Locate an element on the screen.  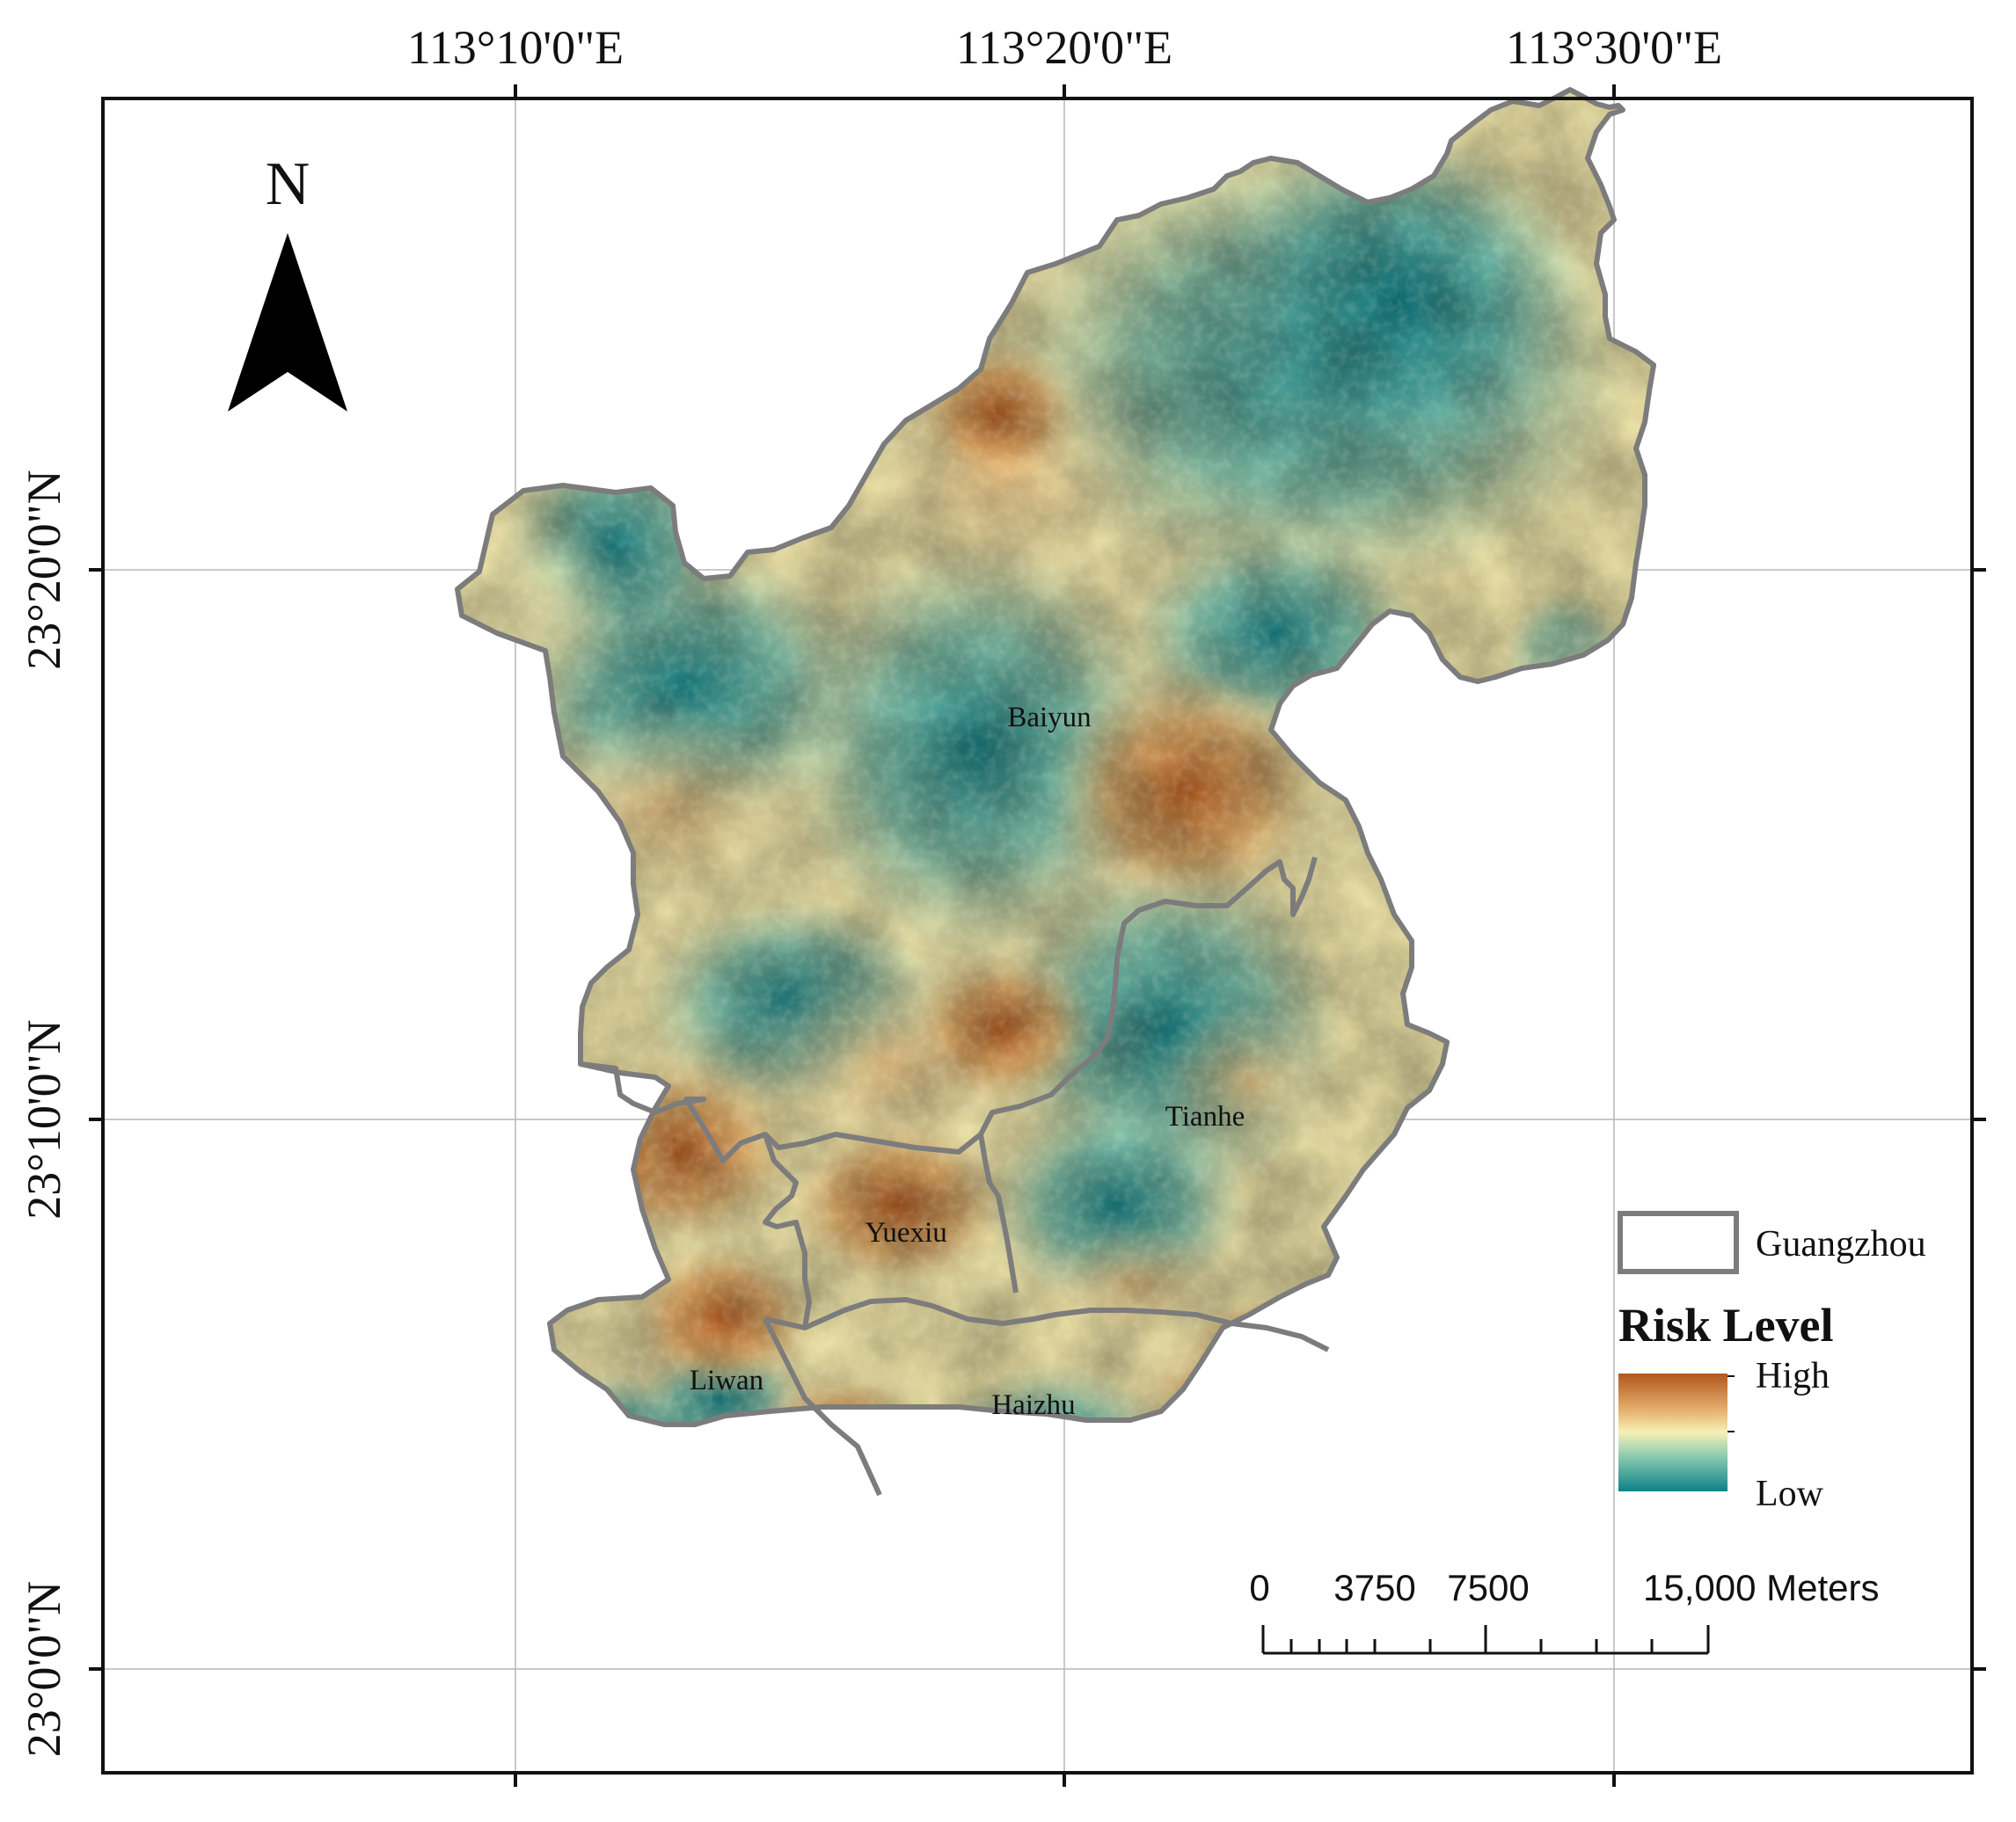
scale-label-7500: 7500 is located at coordinates (1488, 1587).